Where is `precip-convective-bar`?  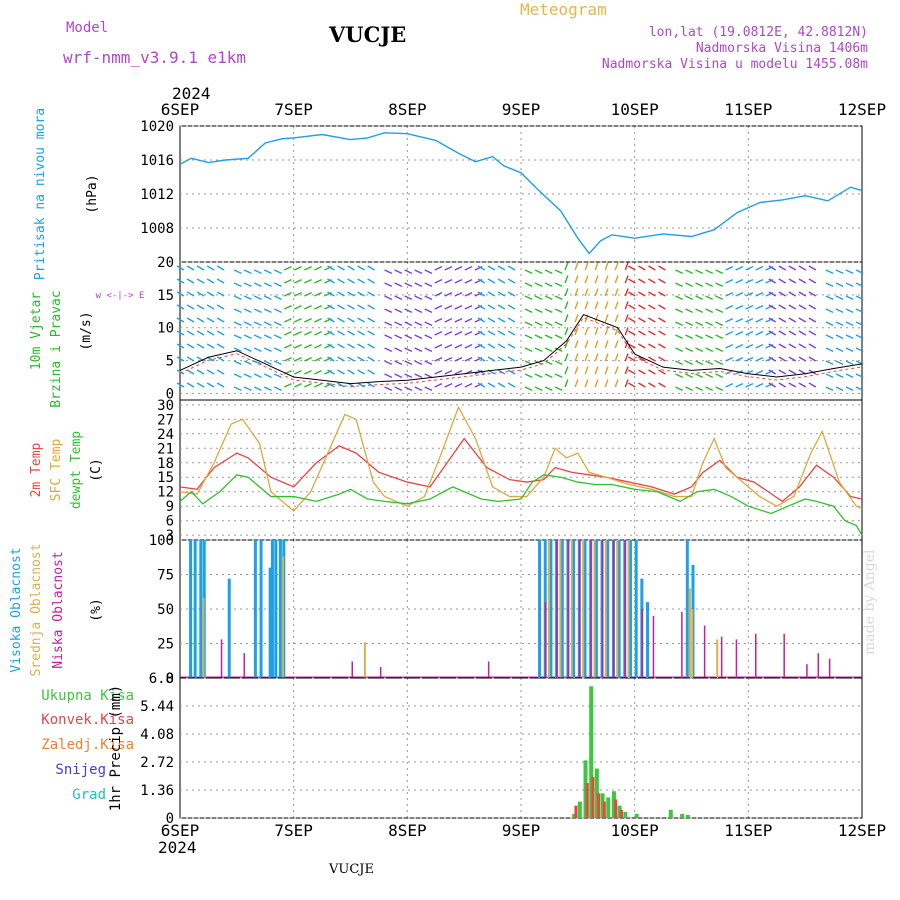
precip-convective-bar is located at coordinates (599, 805).